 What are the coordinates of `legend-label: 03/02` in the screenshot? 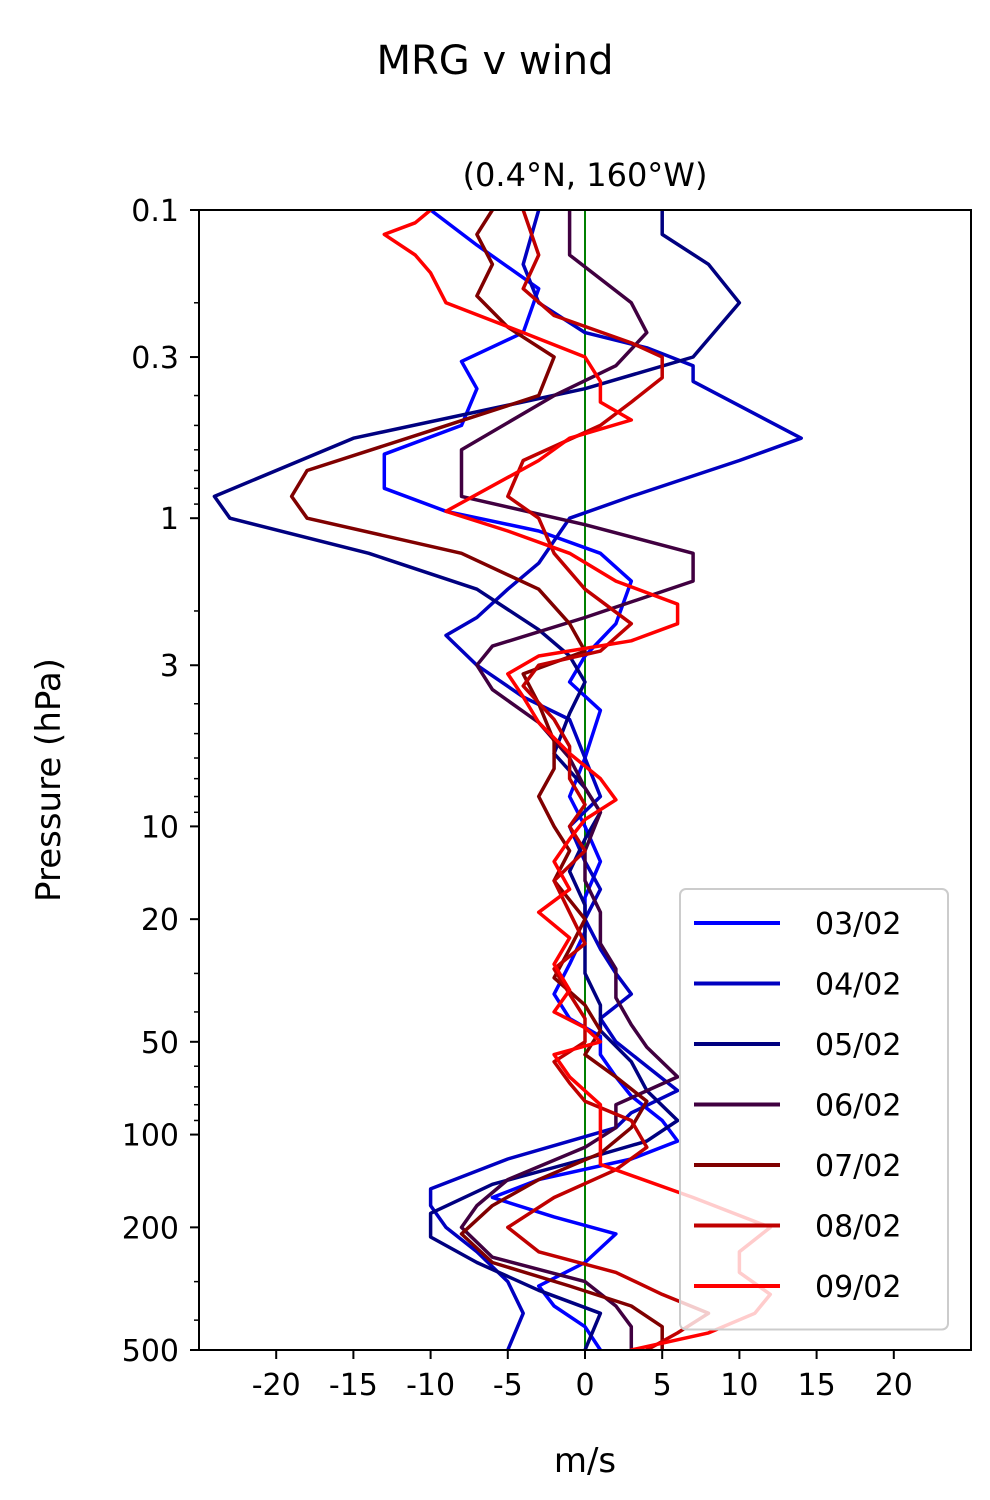 It's located at (858, 924).